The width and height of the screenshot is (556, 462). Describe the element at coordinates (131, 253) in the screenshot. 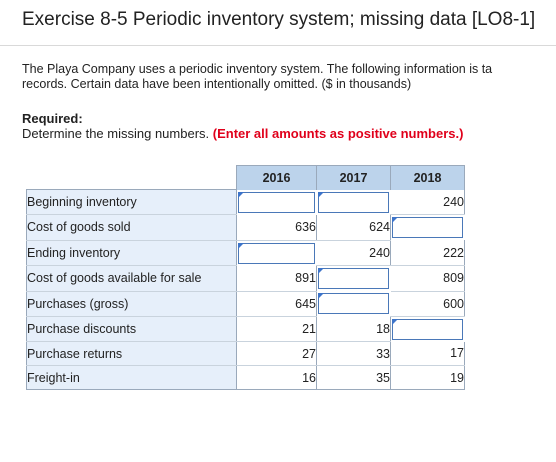

I see `row-label: Ending inventory` at that location.